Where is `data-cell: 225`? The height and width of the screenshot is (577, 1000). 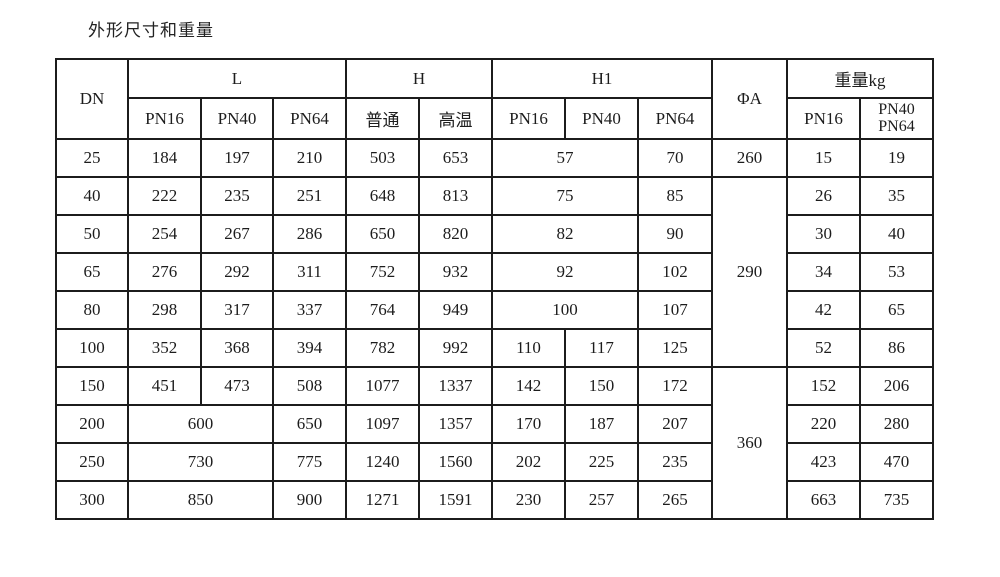 data-cell: 225 is located at coordinates (601, 462).